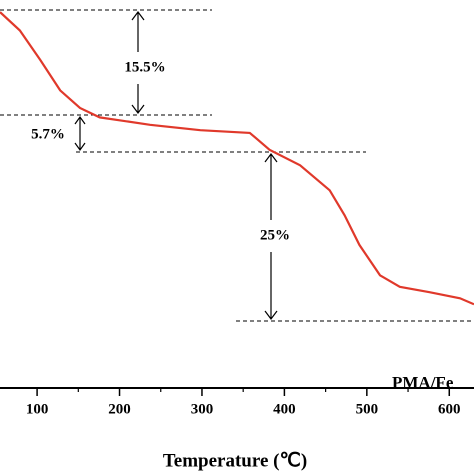  What do you see at coordinates (119, 409) in the screenshot?
I see `x-tick-label: 200` at bounding box center [119, 409].